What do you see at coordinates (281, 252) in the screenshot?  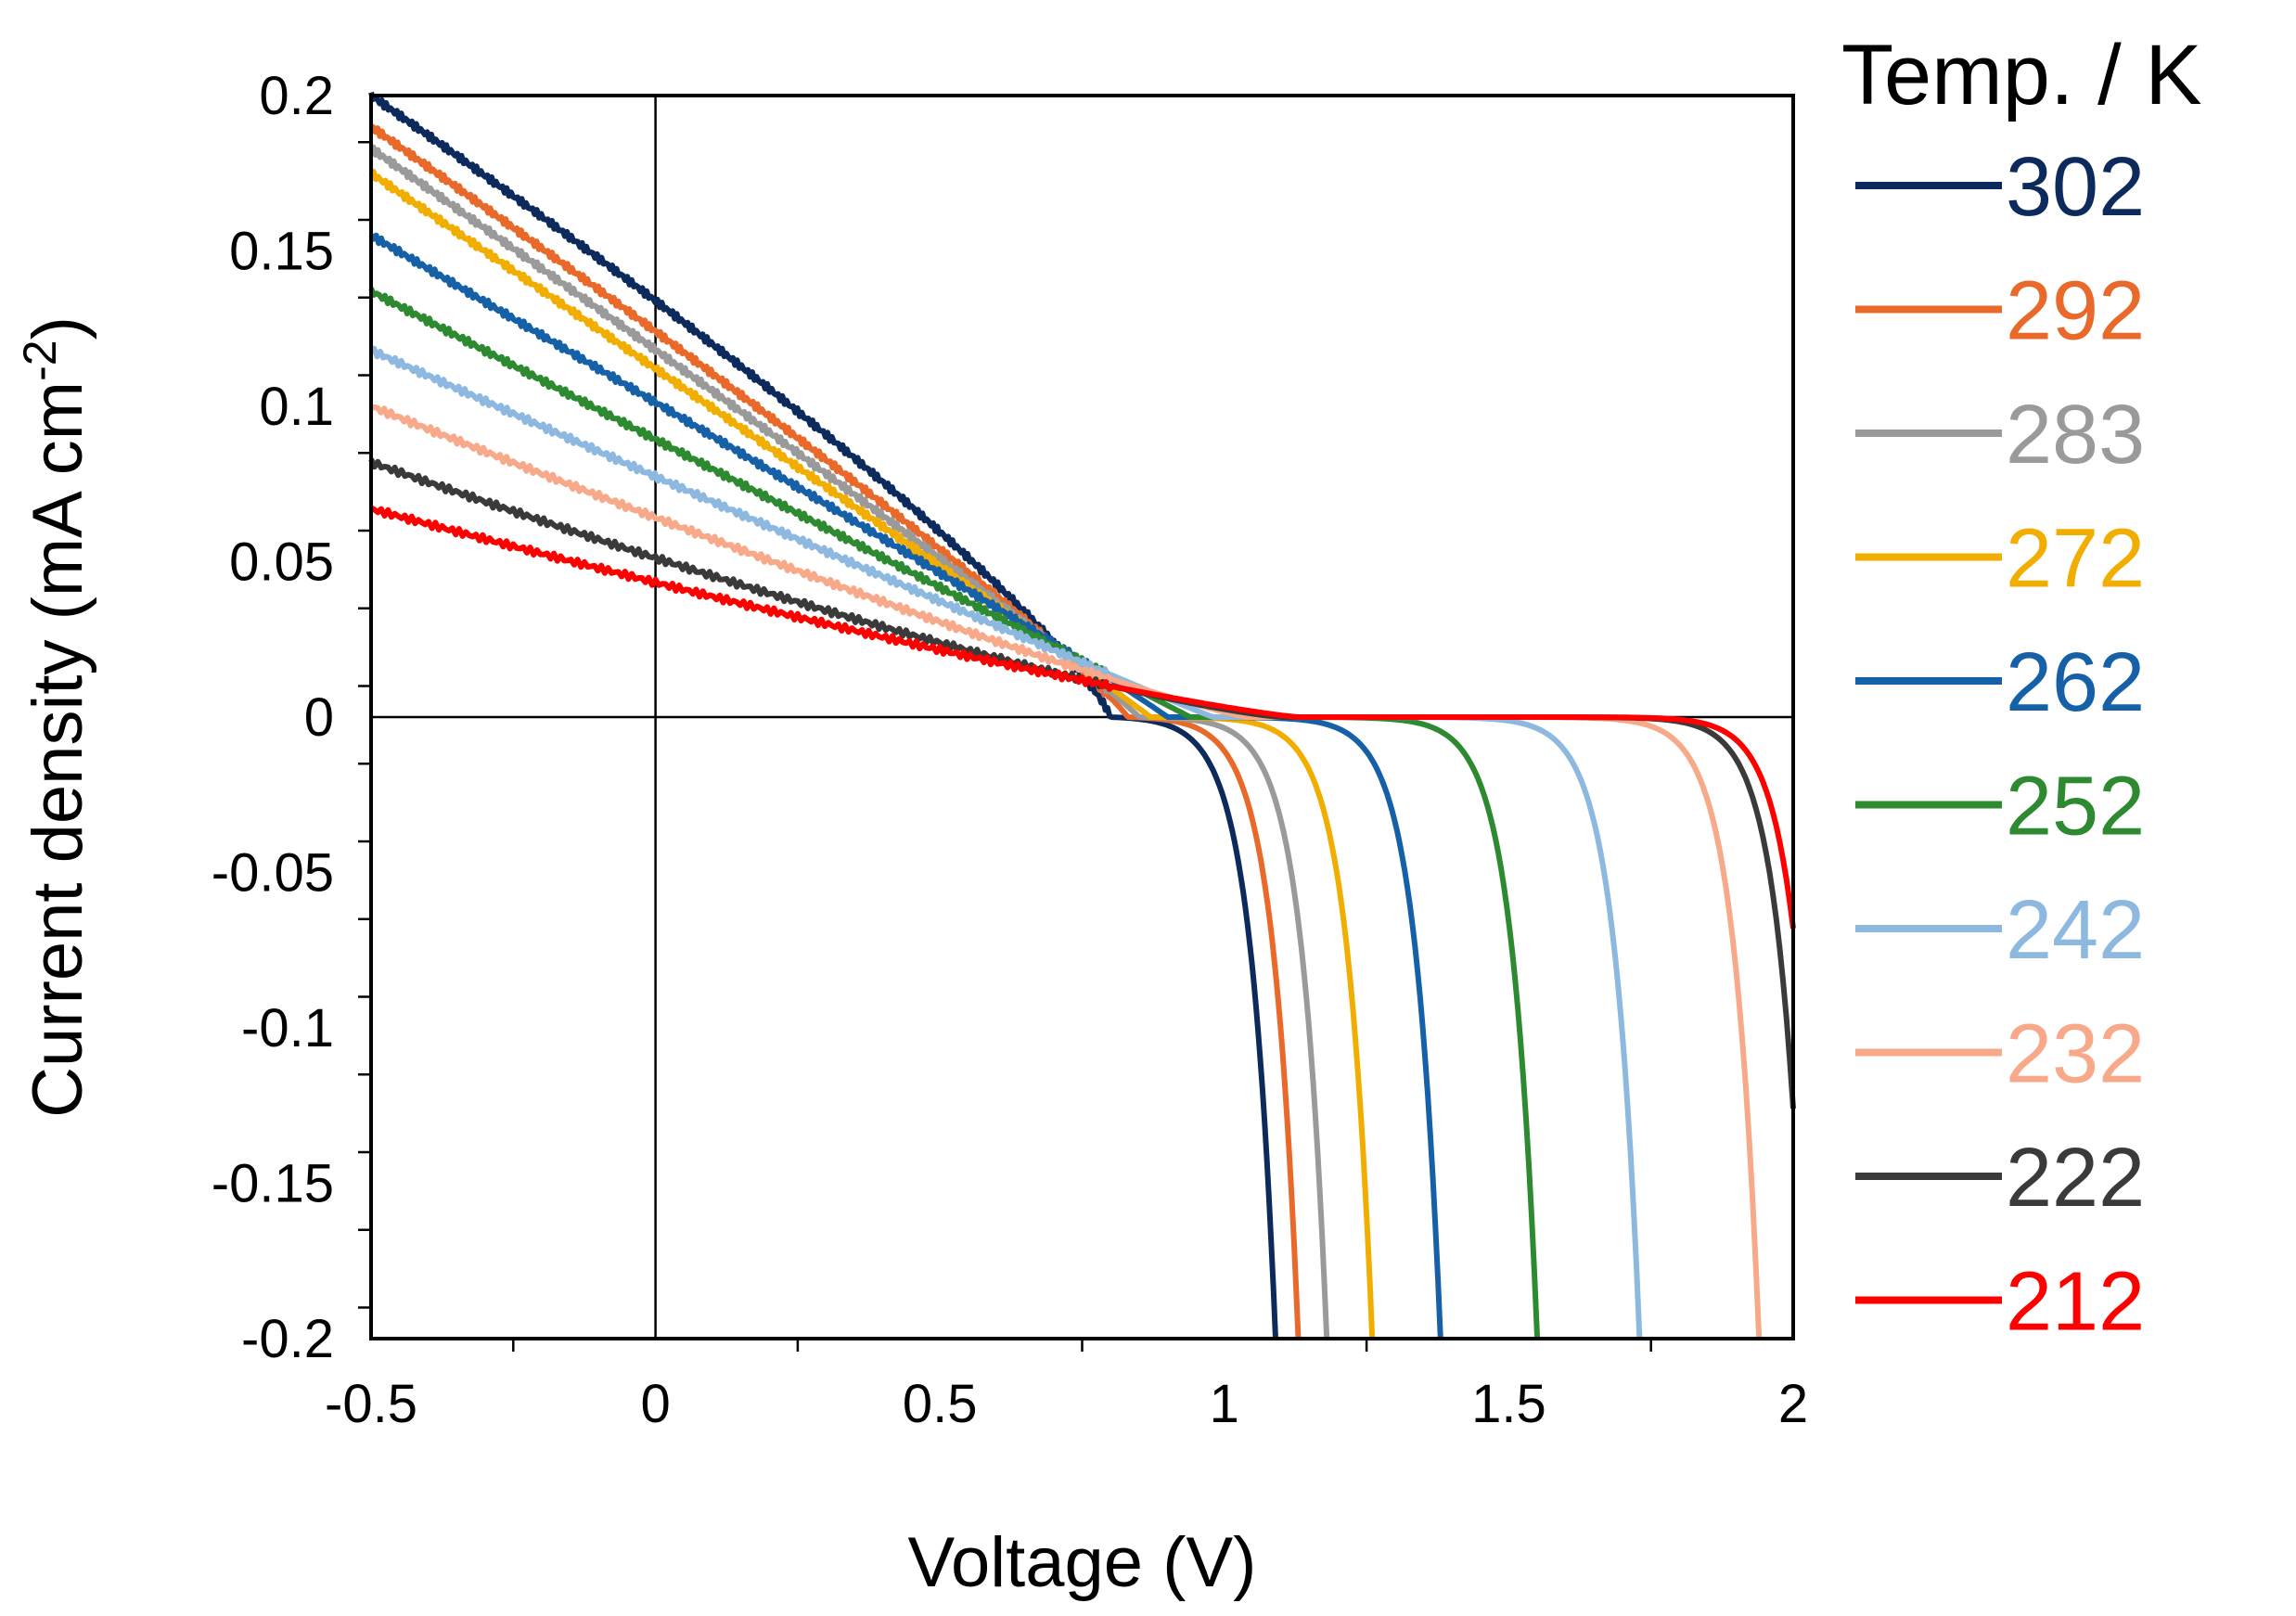 I see `y-tick-label: 0.15` at bounding box center [281, 252].